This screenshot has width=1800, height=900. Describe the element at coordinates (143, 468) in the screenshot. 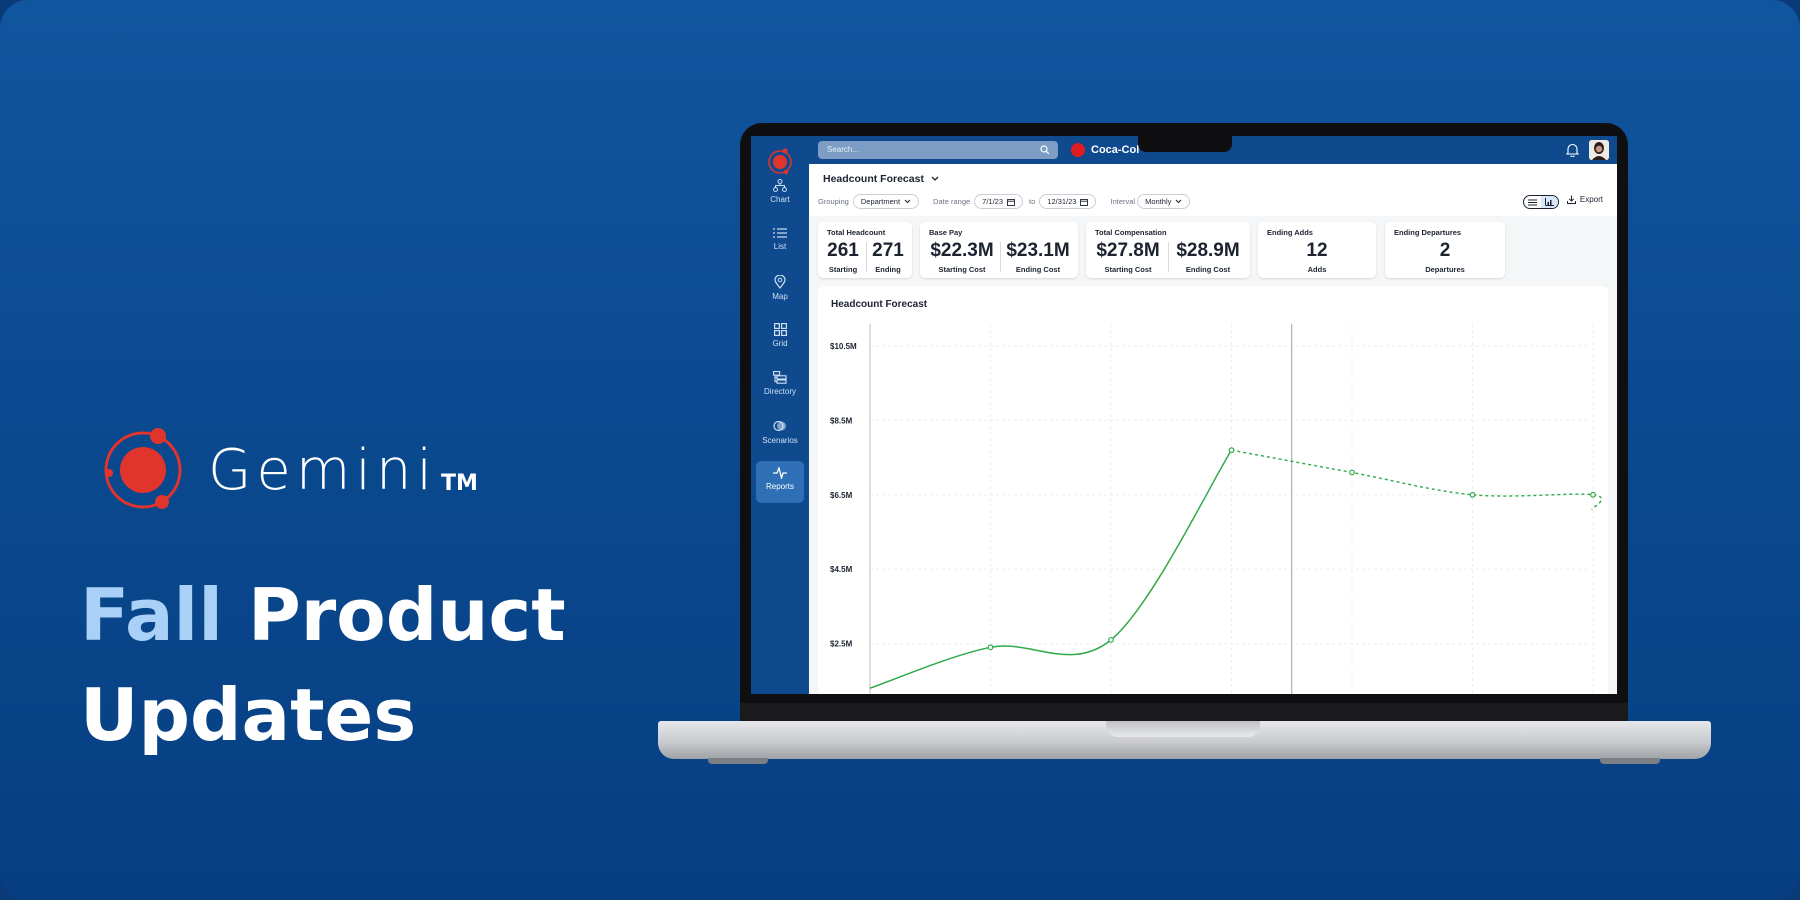

I see `gemini-logo-icon` at that location.